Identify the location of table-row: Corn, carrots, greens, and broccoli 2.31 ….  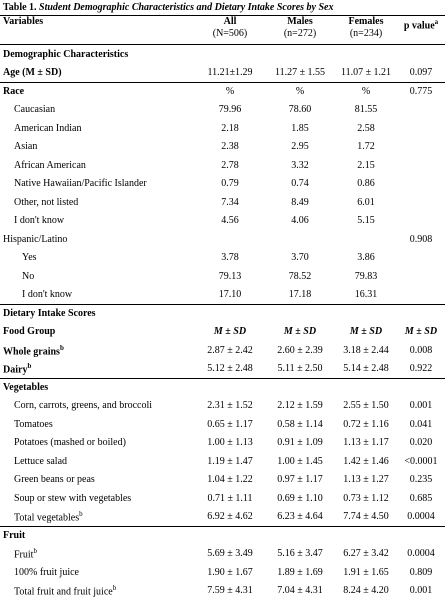
(222, 406).